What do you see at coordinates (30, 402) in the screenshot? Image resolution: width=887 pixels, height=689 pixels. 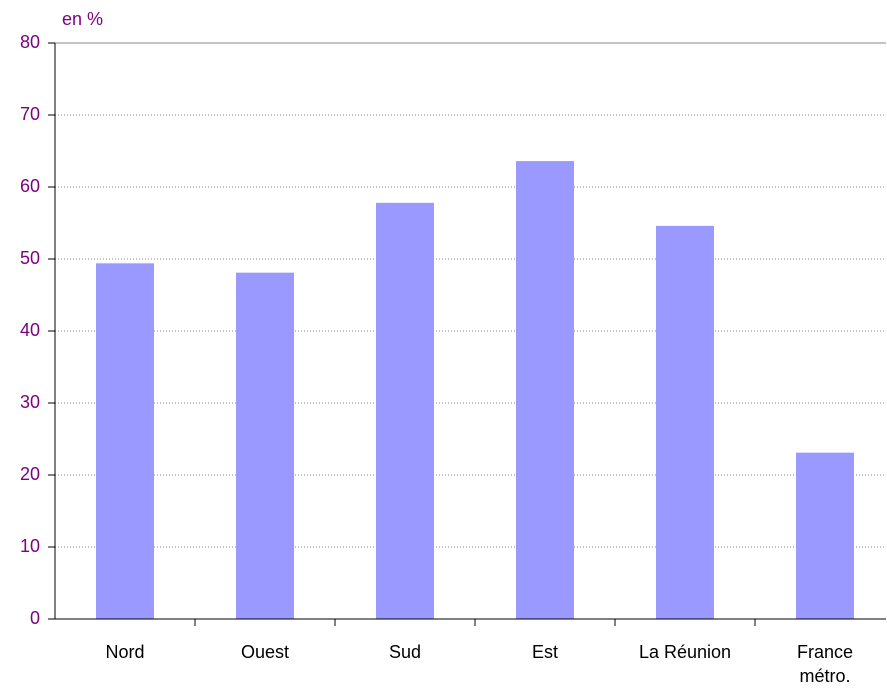 I see `y-tick-label: 30` at bounding box center [30, 402].